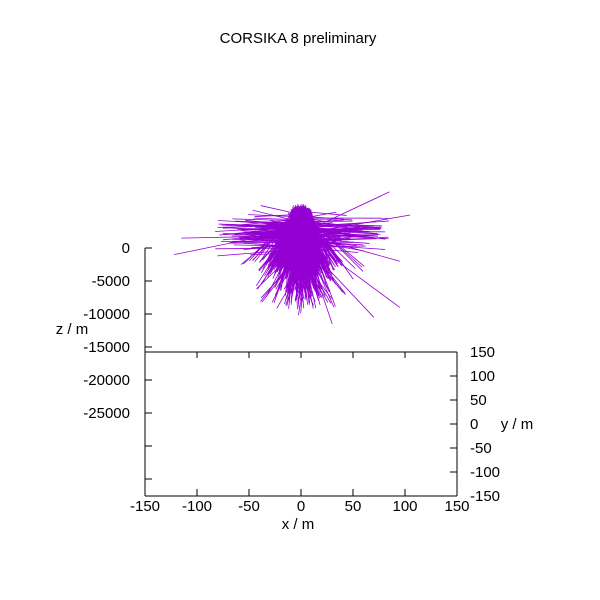 Image resolution: width=600 pixels, height=600 pixels. Describe the element at coordinates (106, 413) in the screenshot. I see `z-tick-label: -25000` at that location.